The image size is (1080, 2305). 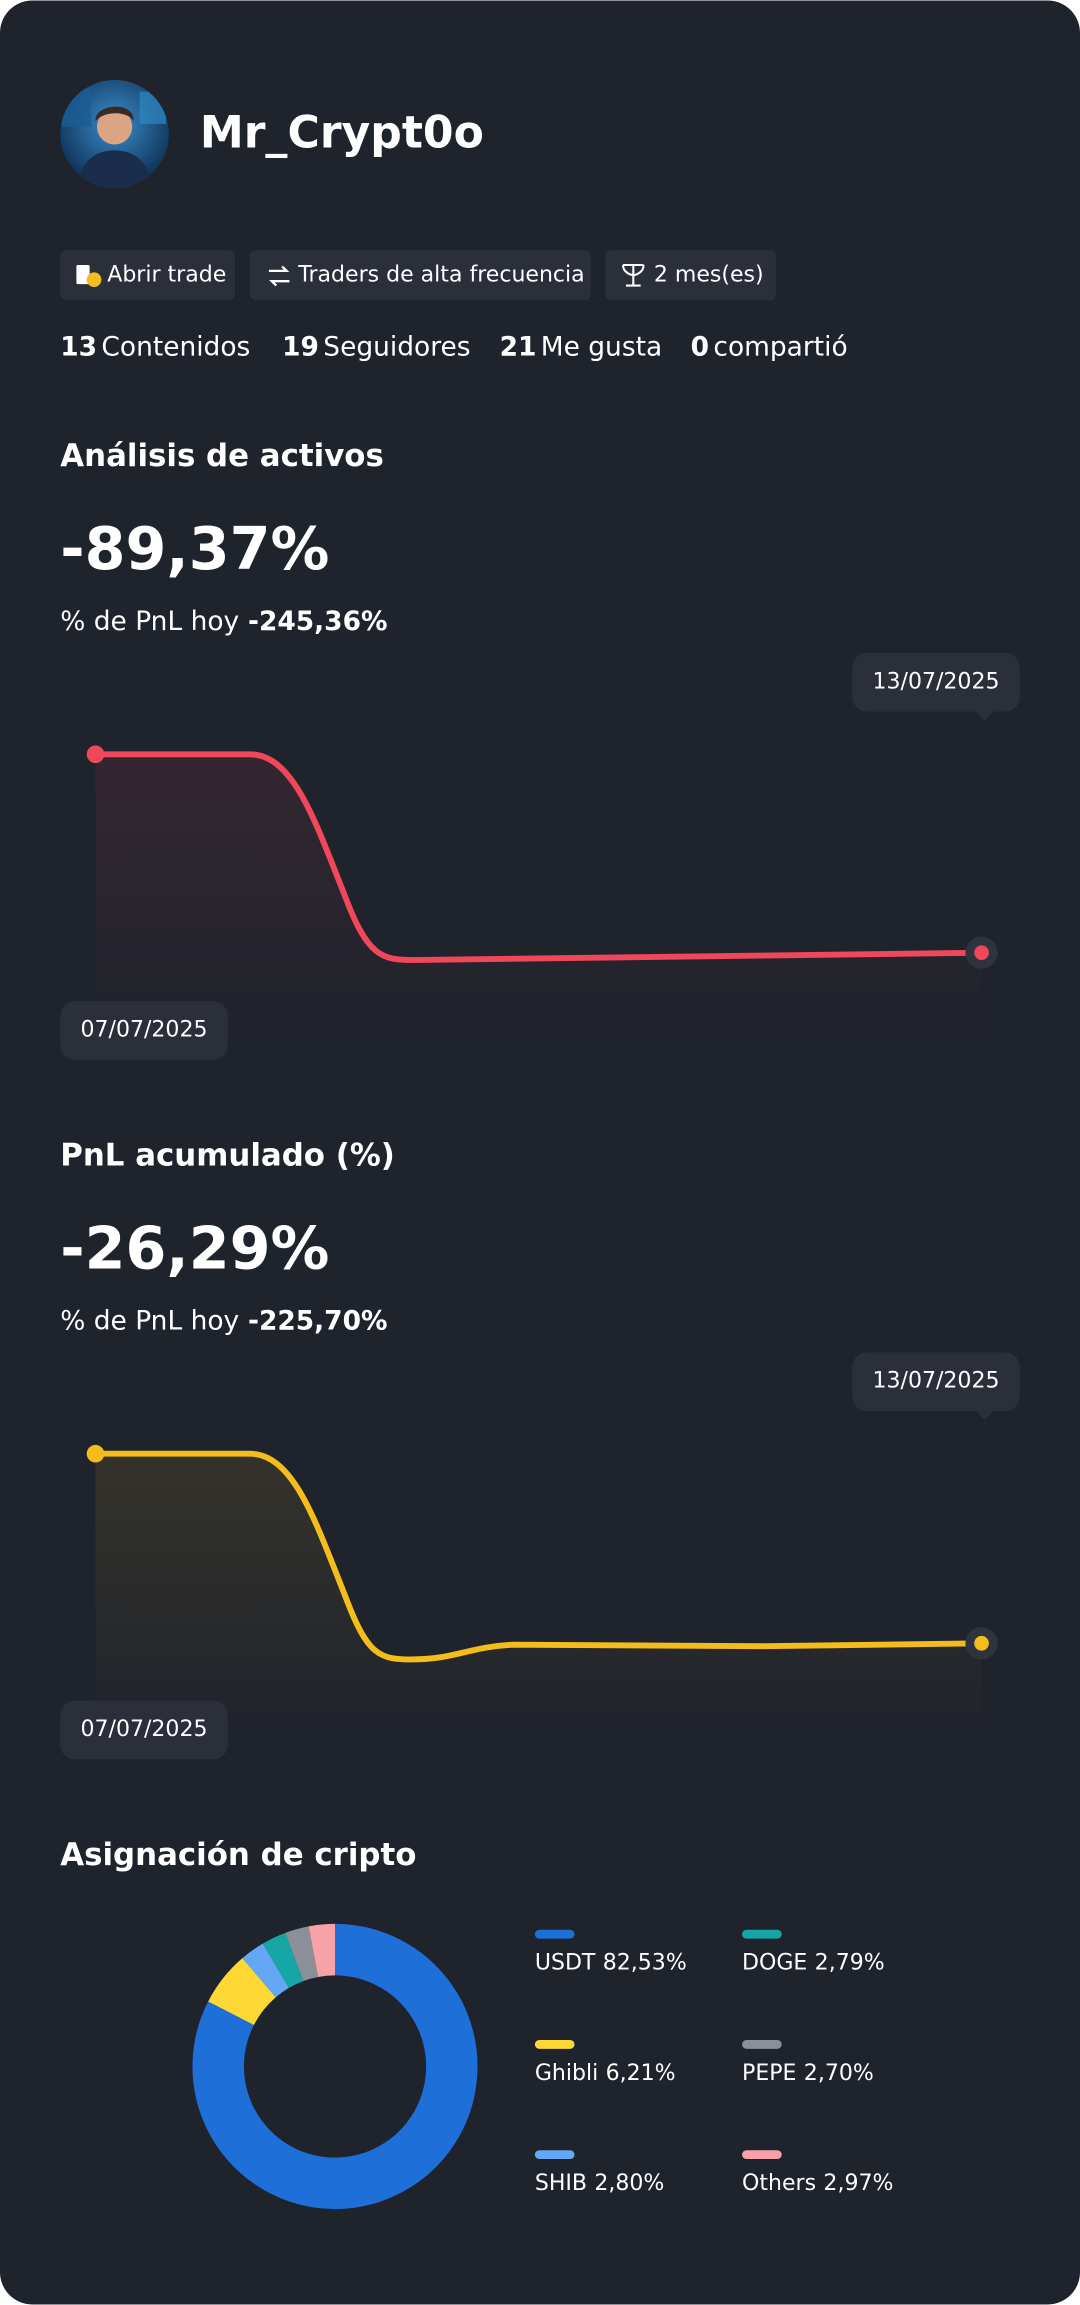 What do you see at coordinates (175, 346) in the screenshot?
I see `stat-label: Contenidos` at bounding box center [175, 346].